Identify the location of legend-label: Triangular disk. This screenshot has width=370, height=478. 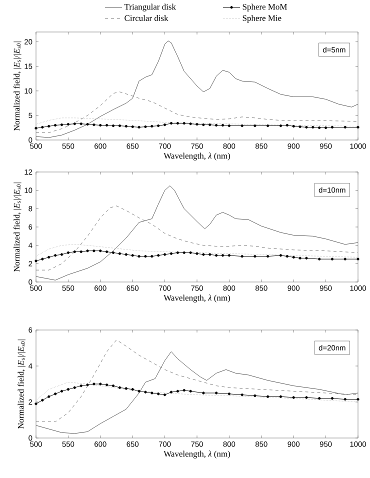
(150, 8).